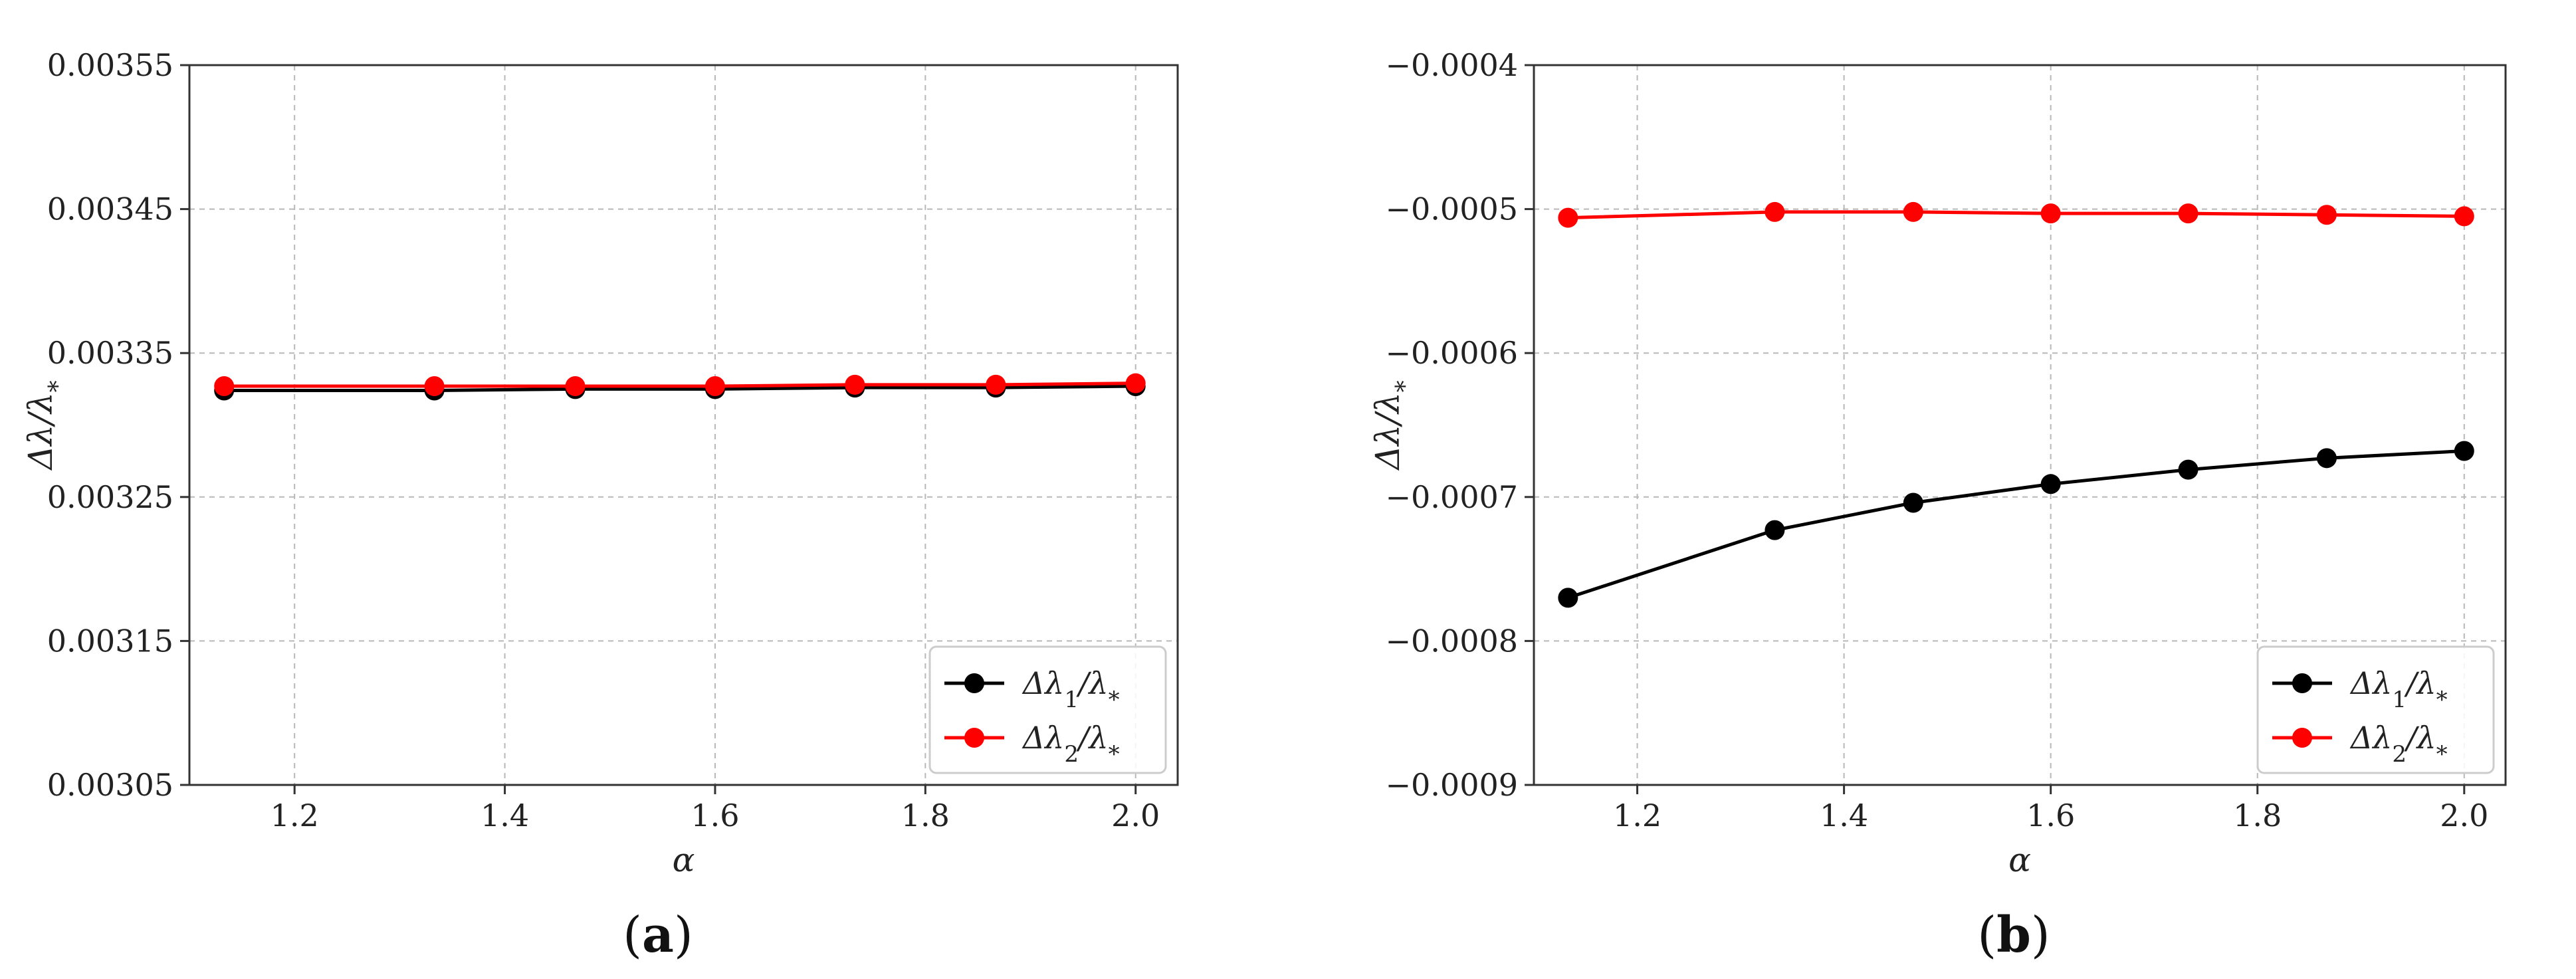 The width and height of the screenshot is (2576, 979). Describe the element at coordinates (715, 815) in the screenshot. I see `a-x-tick-label-2: 1.6` at that location.